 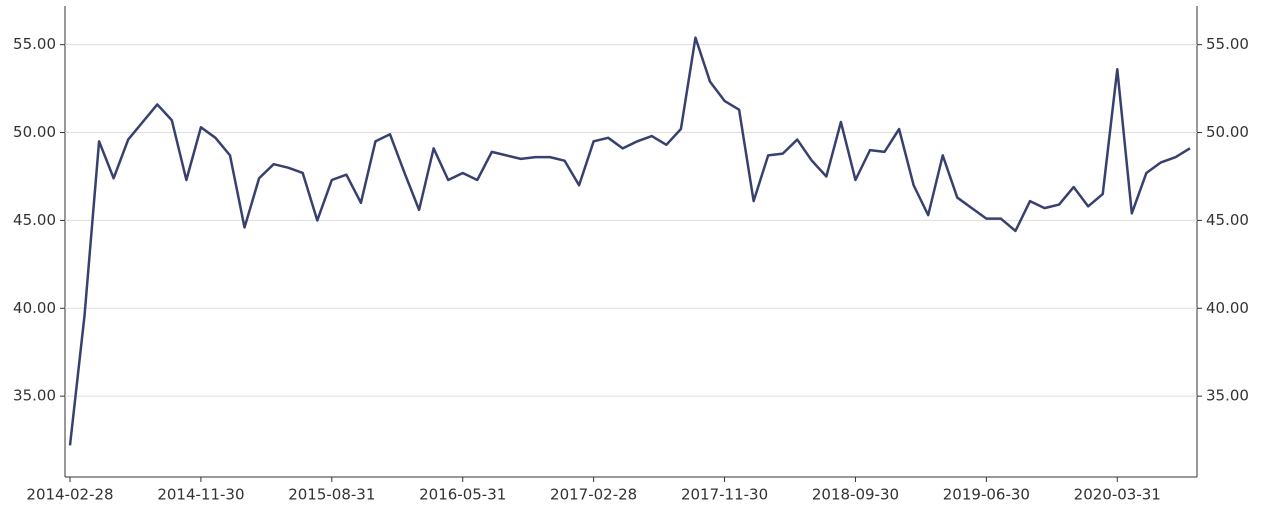 I want to click on x-tick-label: 2017-11-30, so click(x=724, y=495).